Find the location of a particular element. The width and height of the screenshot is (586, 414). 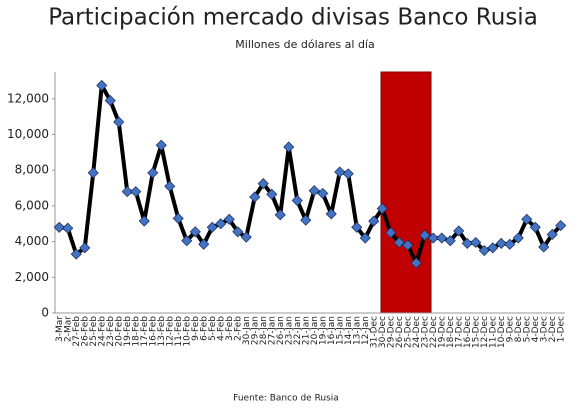

highlight-band is located at coordinates (406, 192).